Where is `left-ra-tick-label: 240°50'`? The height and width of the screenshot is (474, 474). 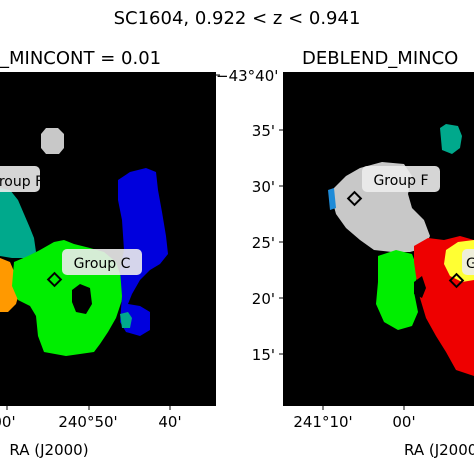 left-ra-tick-label: 240°50' is located at coordinates (87, 422).